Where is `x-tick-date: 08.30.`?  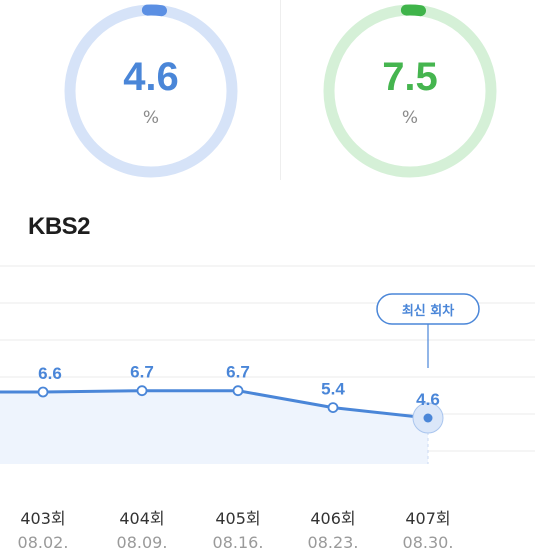 x-tick-date: 08.30. is located at coordinates (428, 542).